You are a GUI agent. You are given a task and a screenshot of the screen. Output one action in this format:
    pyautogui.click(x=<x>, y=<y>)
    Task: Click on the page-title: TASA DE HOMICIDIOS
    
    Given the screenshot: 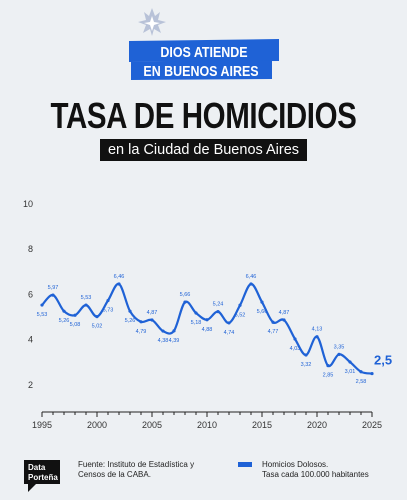 What is the action you would take?
    pyautogui.click(x=203, y=115)
    